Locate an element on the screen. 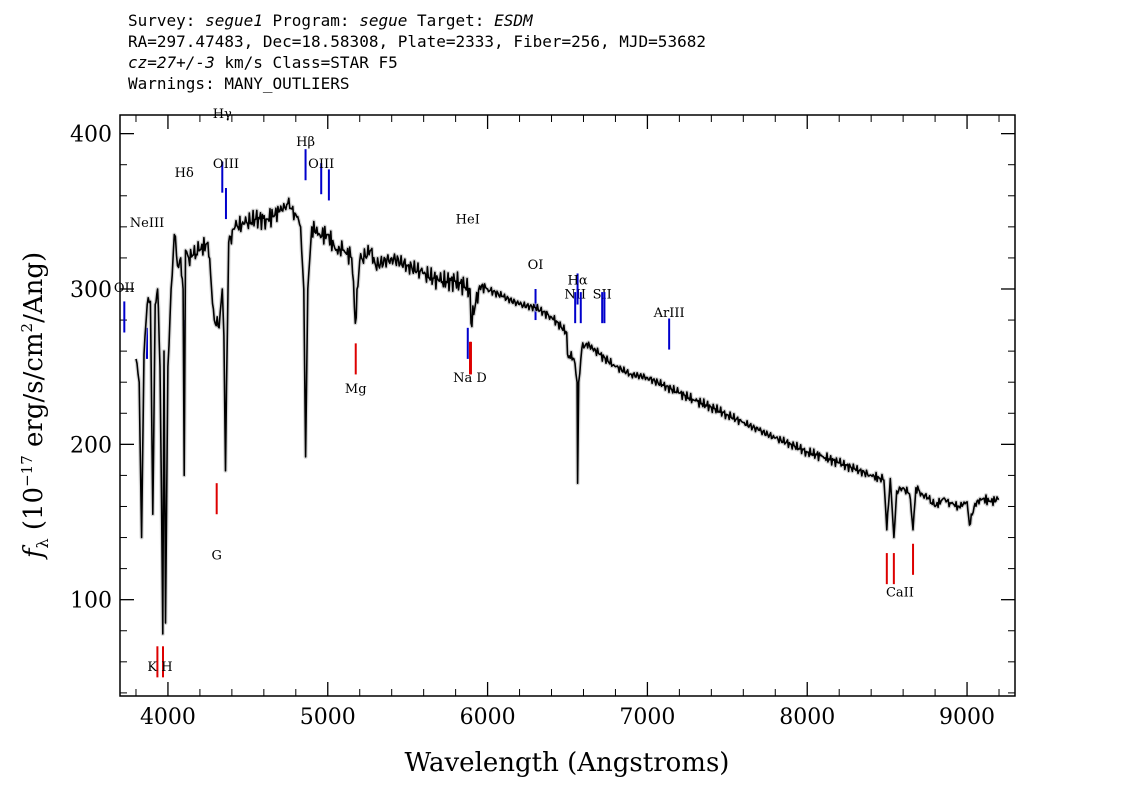 This screenshot has height=810, width=1134. emission-line-label: Hα is located at coordinates (578, 280).